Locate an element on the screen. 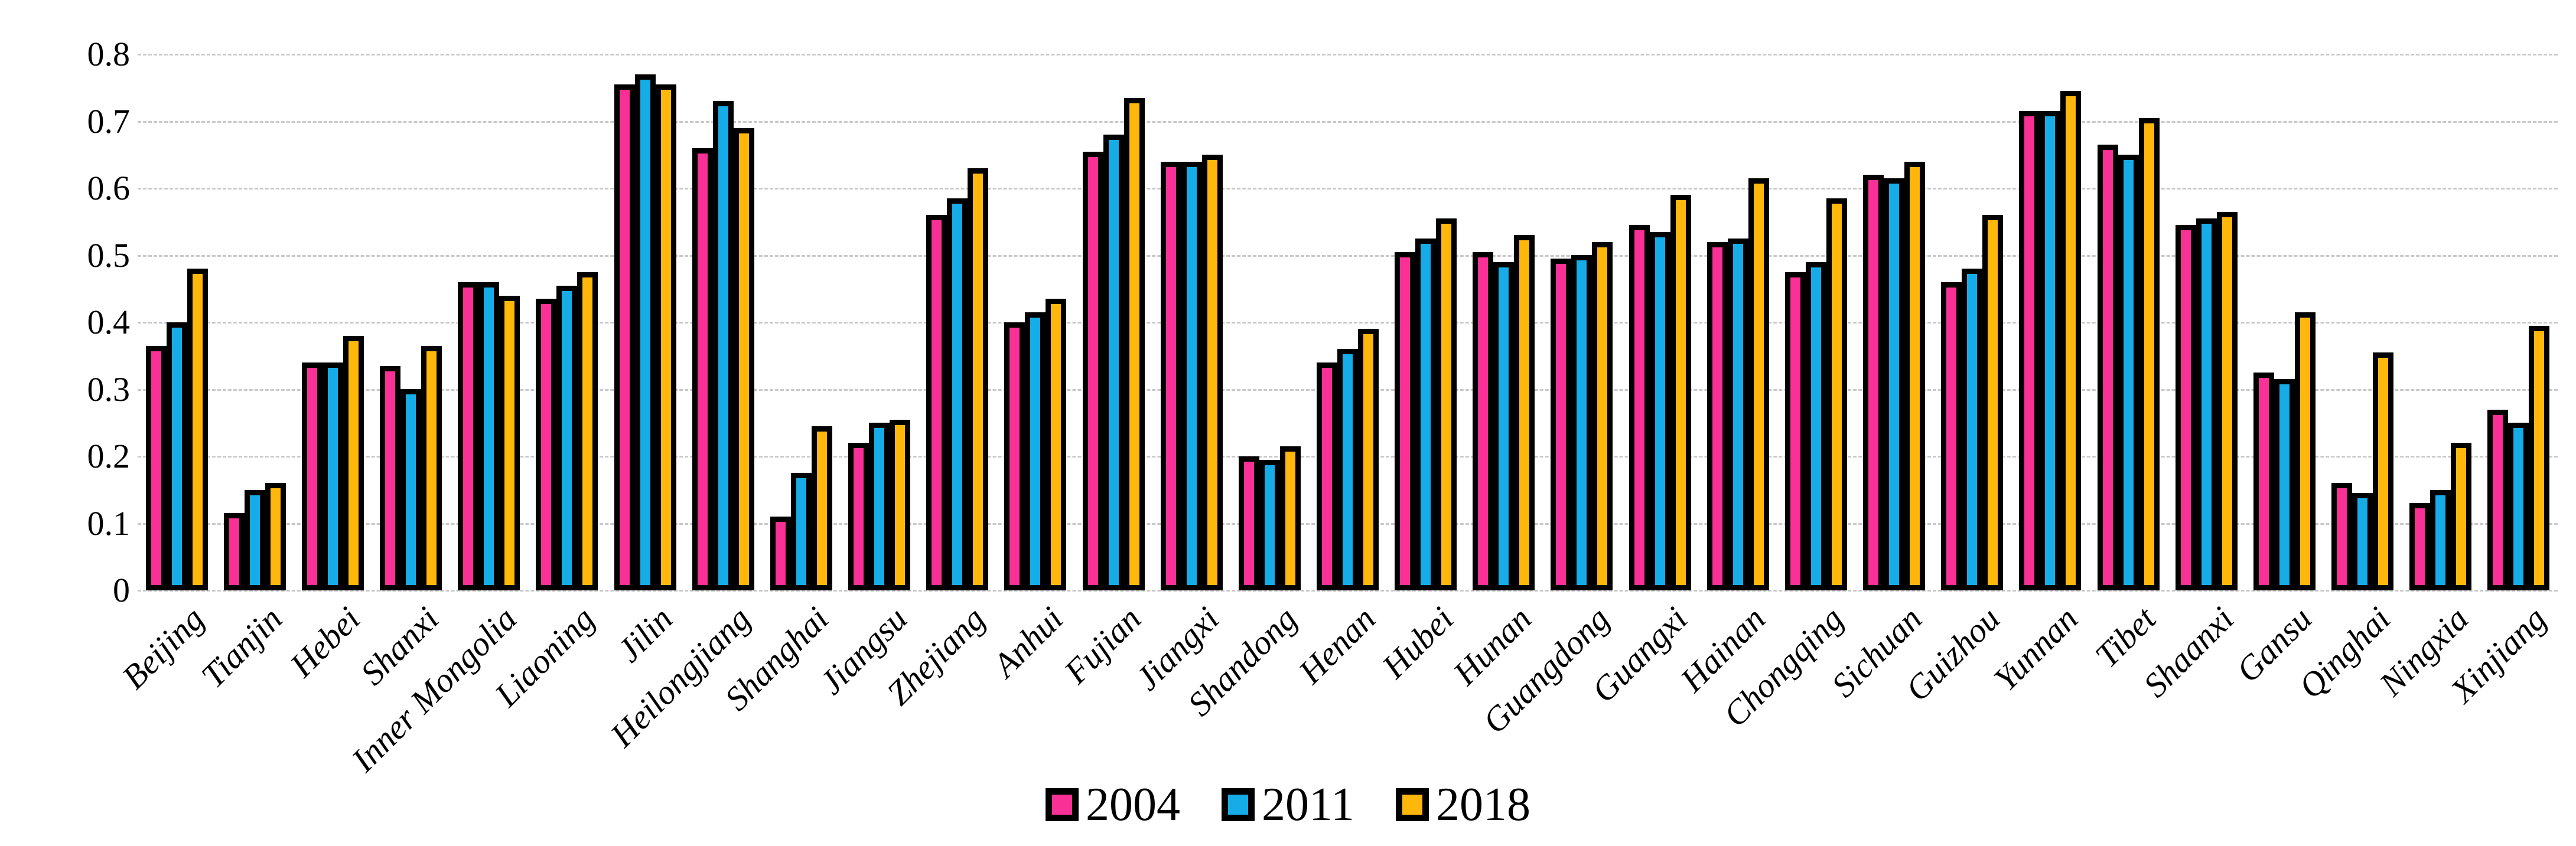 The width and height of the screenshot is (2576, 846). bar-hubei-2018 is located at coordinates (1446, 404).